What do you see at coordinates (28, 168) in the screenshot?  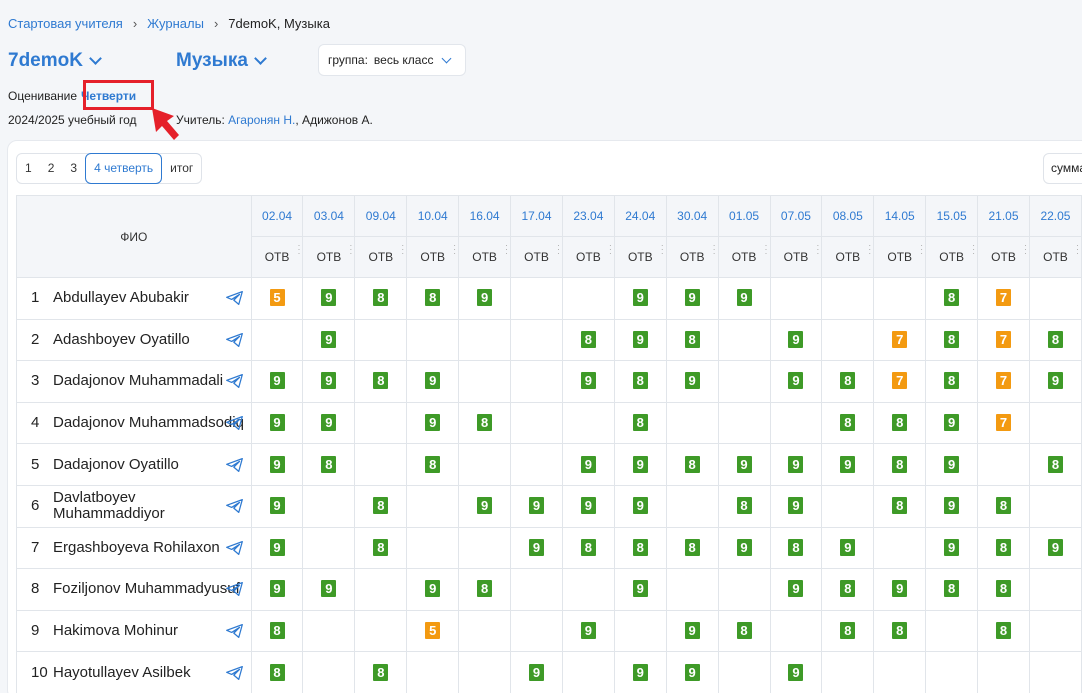 I see `tab-quarter-1: 1` at bounding box center [28, 168].